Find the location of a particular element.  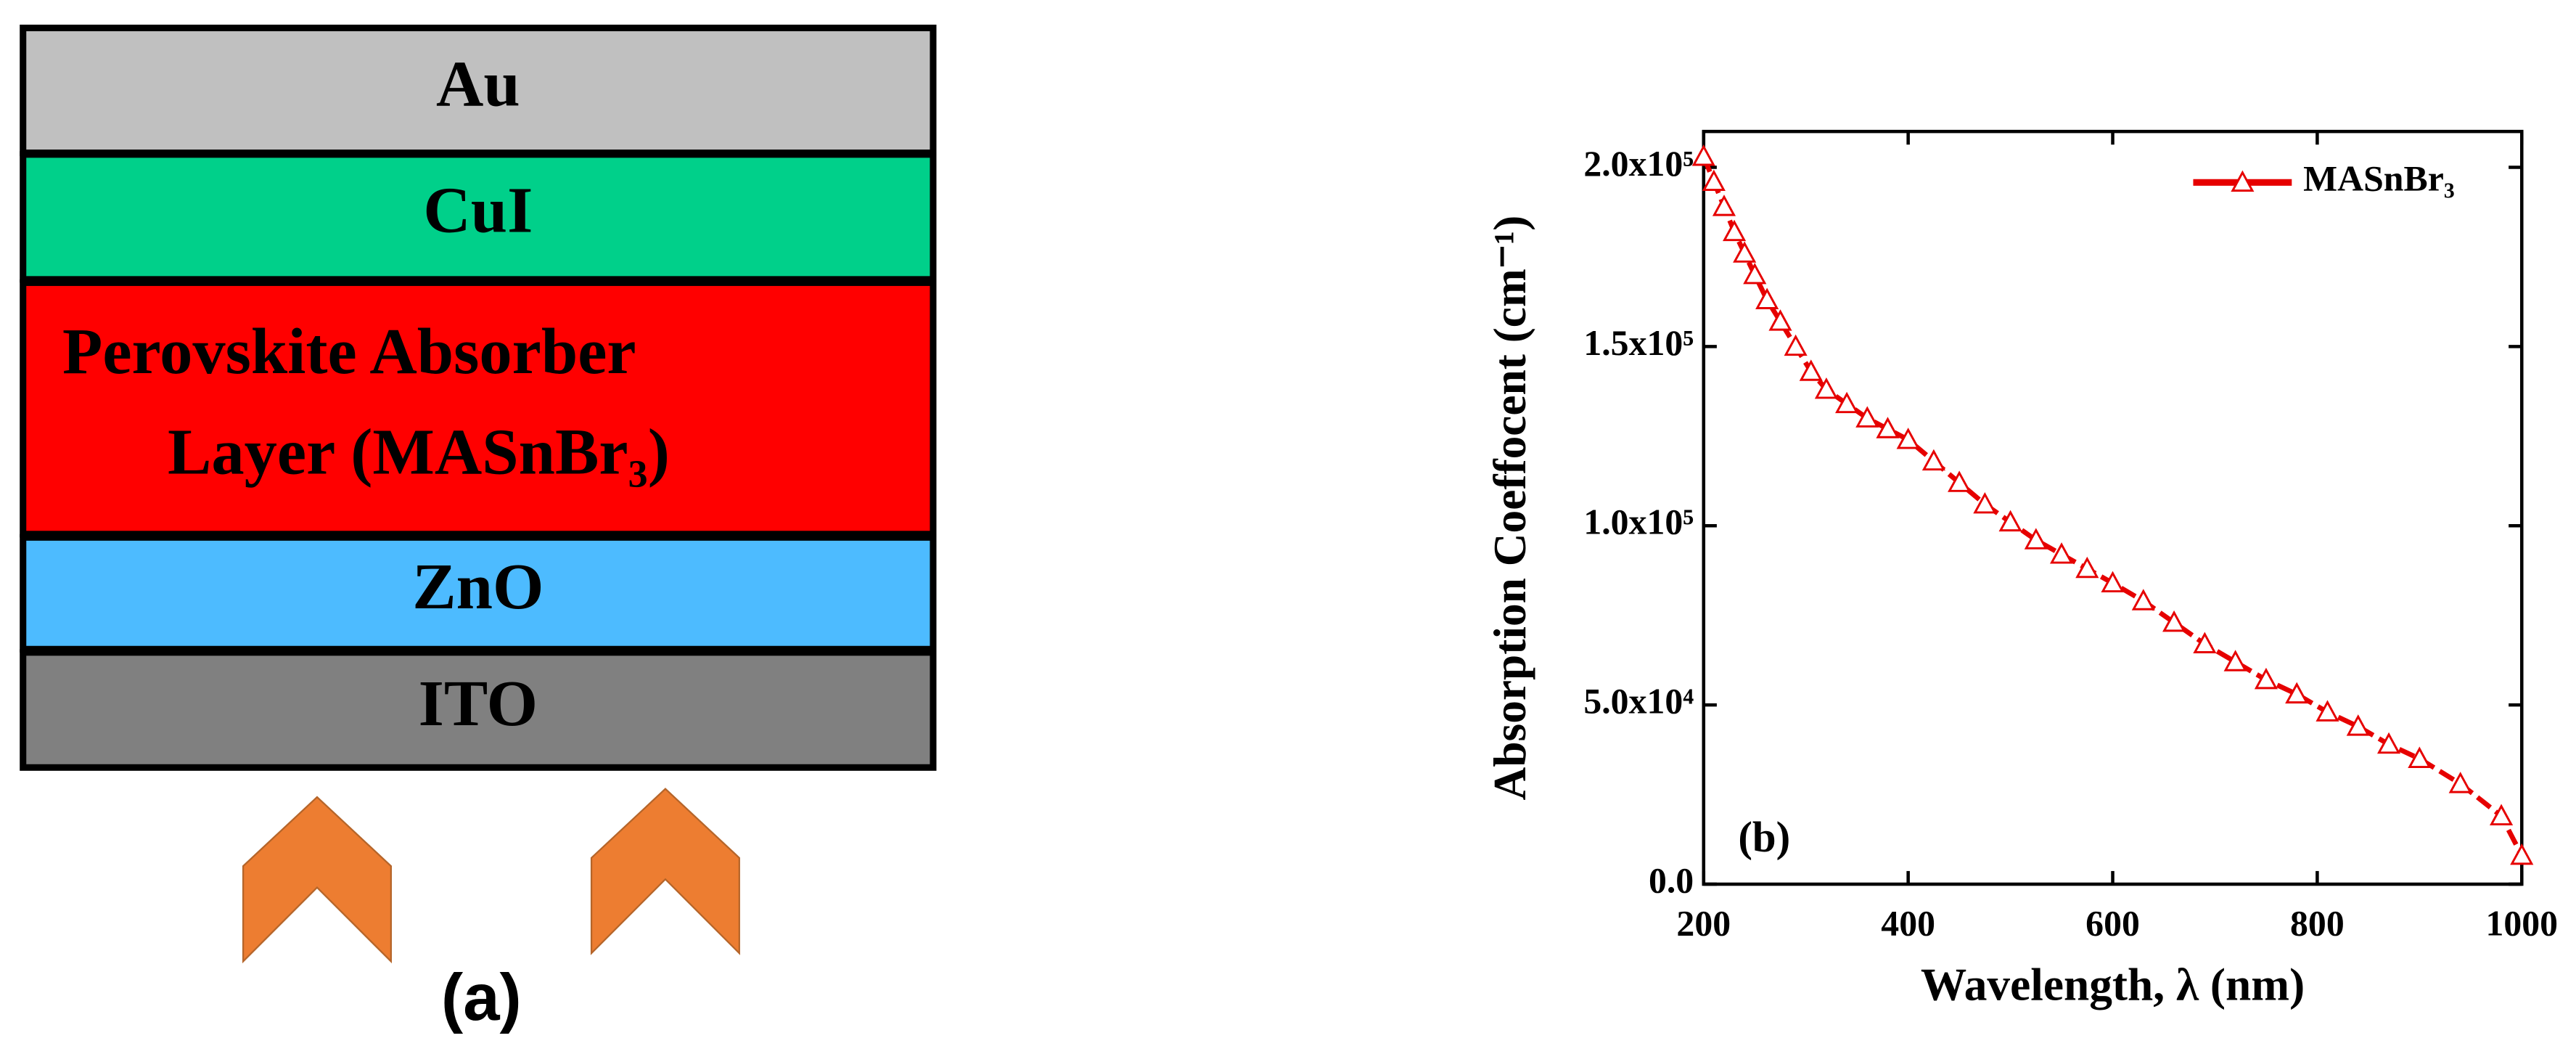

legend-label: MASnBr₃ is located at coordinates (2379, 179).